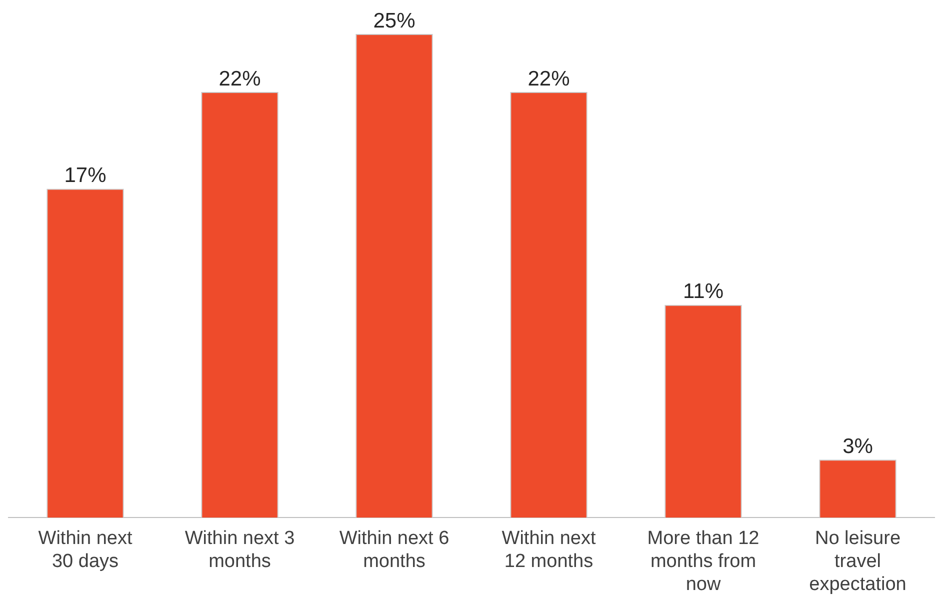 This screenshot has width=943, height=614. Describe the element at coordinates (85, 176) in the screenshot. I see `data-label: 17%` at that location.